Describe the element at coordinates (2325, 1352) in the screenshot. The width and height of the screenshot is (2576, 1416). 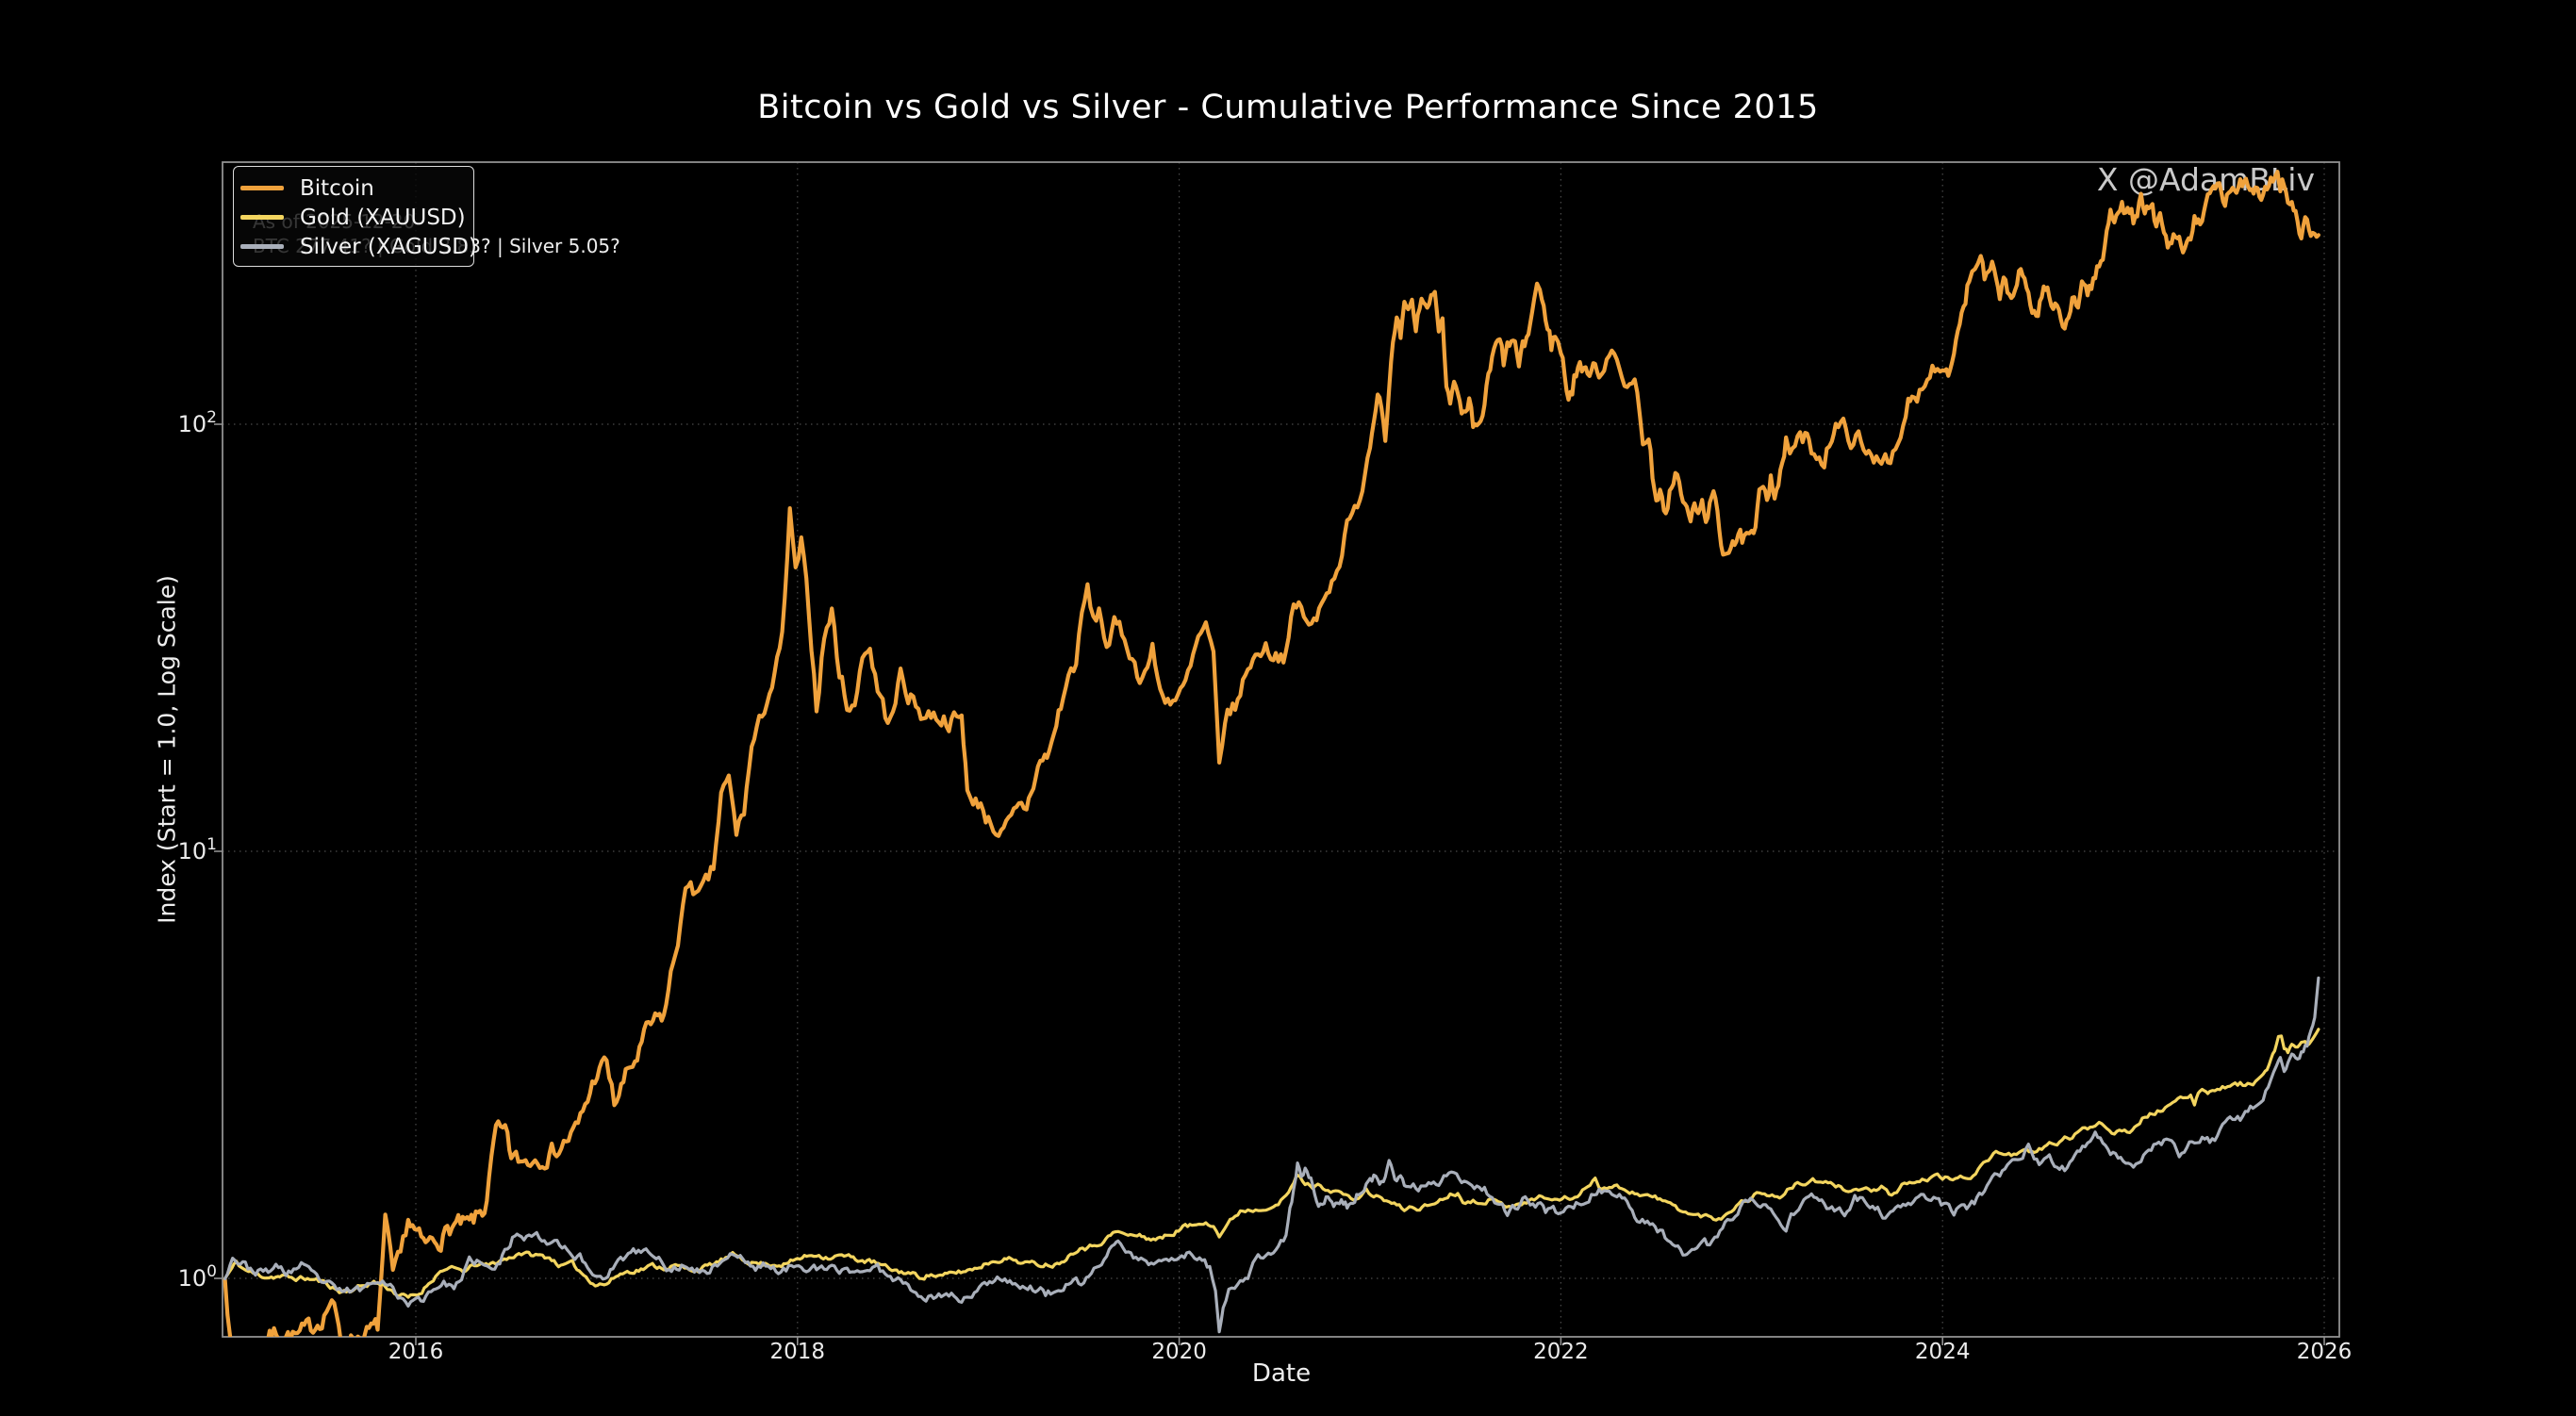
I see `x-tick-label: 2026` at that location.